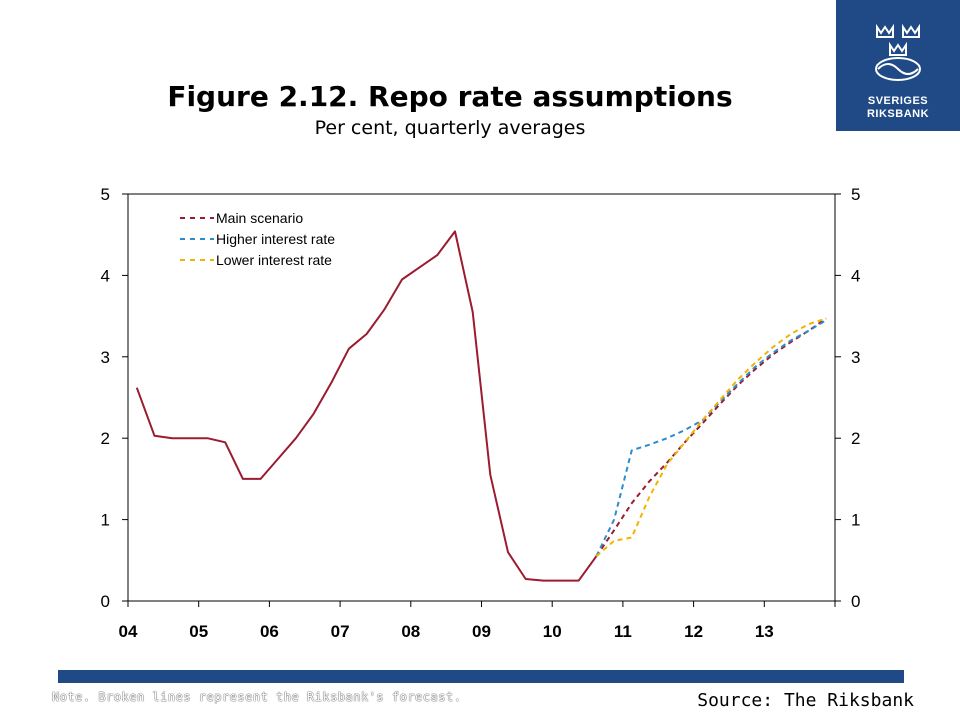 The width and height of the screenshot is (960, 720). I want to click on logo-text-riksbank: RIKSBANK, so click(898, 114).